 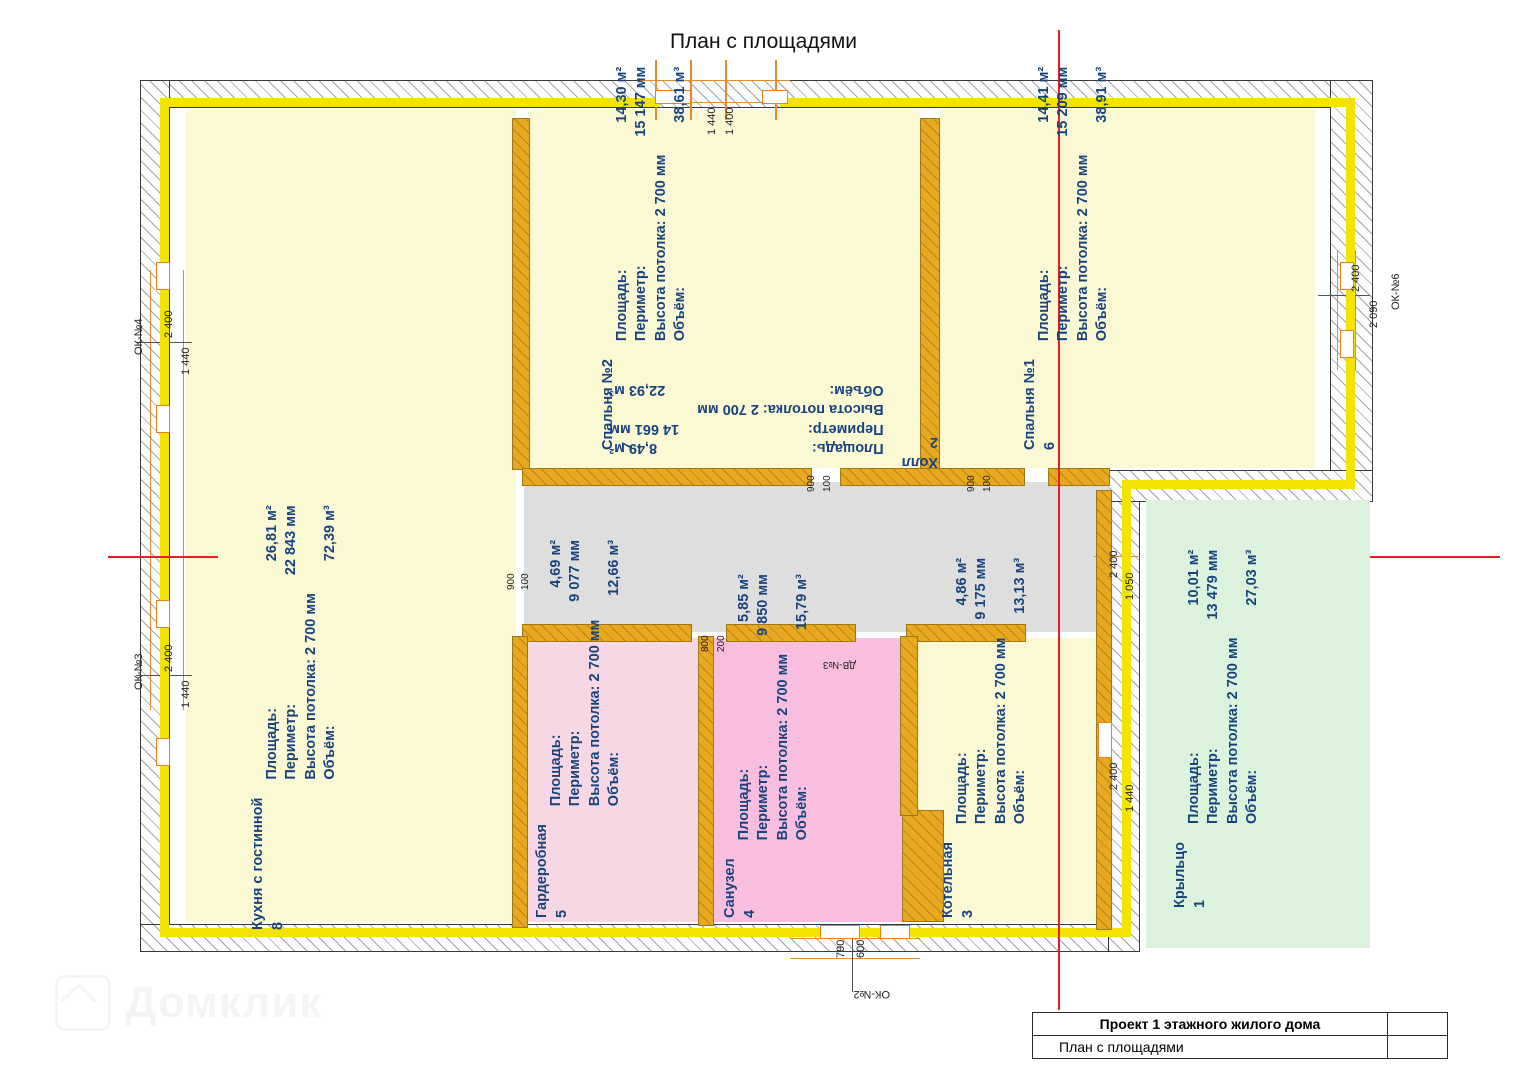 I want to click on dim-guide-right-v1, so click(x=1338, y=310).